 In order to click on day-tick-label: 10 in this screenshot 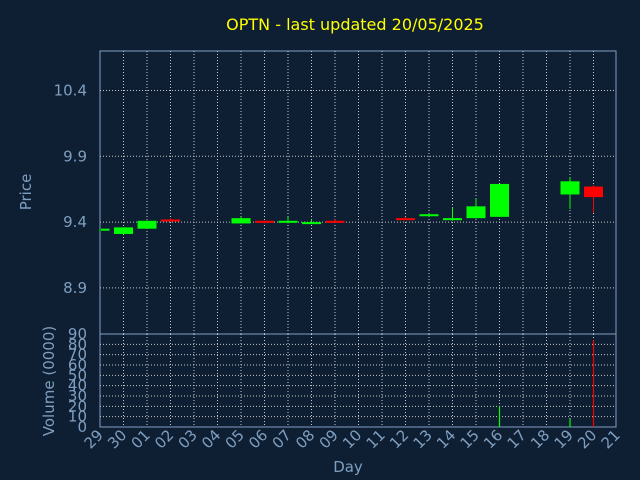, I will do `click(352, 439)`.